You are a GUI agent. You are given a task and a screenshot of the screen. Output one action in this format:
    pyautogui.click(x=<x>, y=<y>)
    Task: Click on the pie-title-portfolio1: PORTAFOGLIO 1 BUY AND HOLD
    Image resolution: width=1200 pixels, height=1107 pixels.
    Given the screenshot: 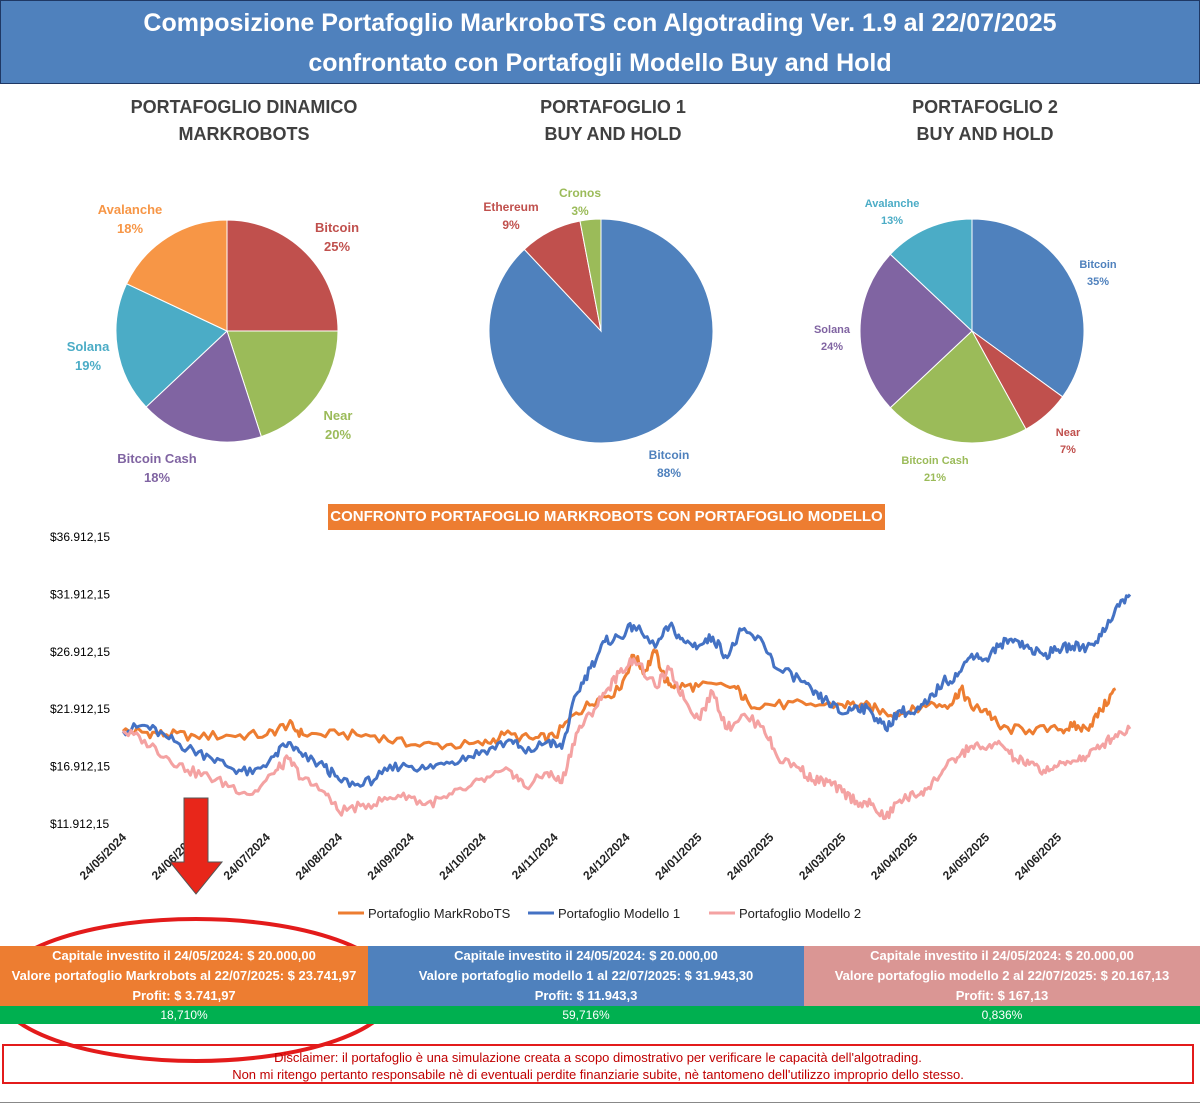 What is the action you would take?
    pyautogui.click(x=613, y=121)
    